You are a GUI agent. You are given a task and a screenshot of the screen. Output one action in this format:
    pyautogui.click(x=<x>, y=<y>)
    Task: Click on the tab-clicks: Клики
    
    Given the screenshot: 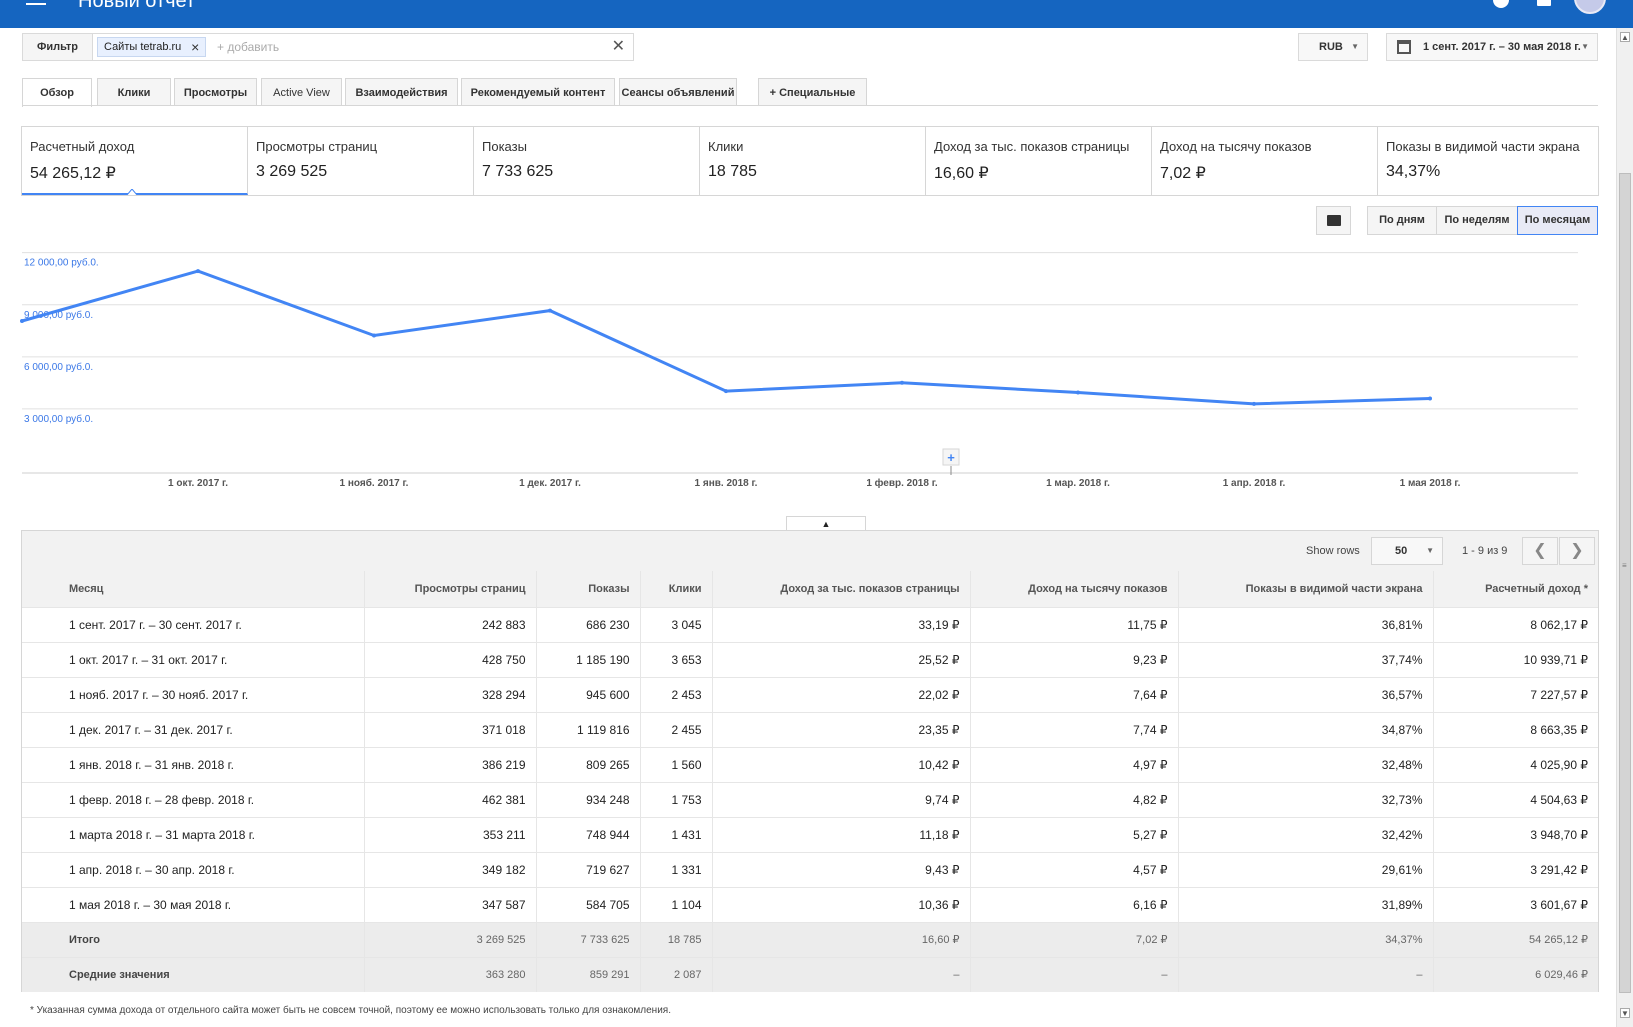 What is the action you would take?
    pyautogui.click(x=134, y=92)
    